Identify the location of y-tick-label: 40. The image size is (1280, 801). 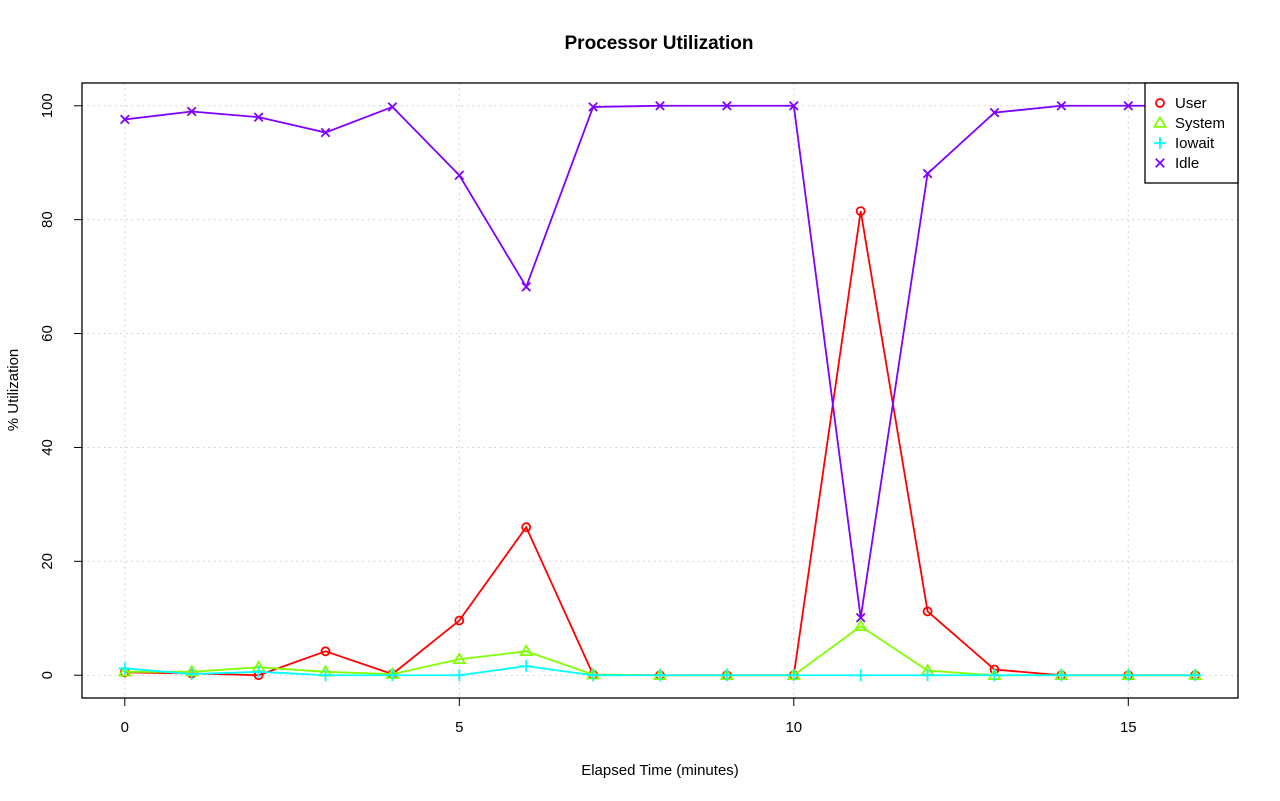
(47, 447).